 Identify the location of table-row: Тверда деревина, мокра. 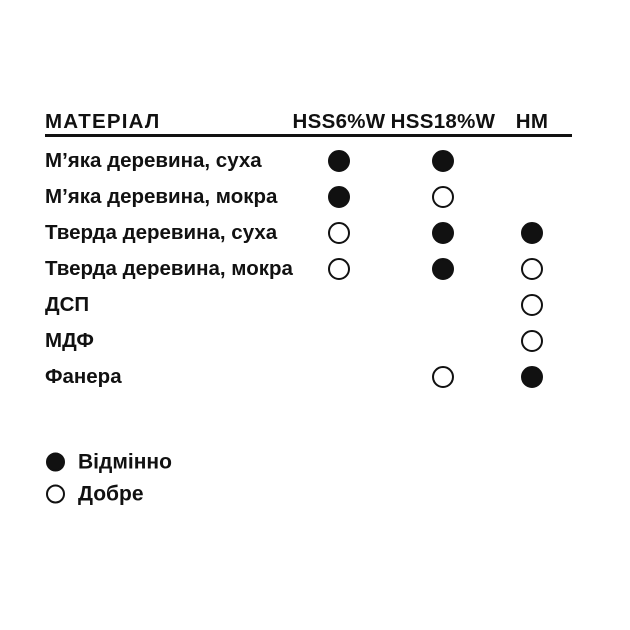
(308, 269).